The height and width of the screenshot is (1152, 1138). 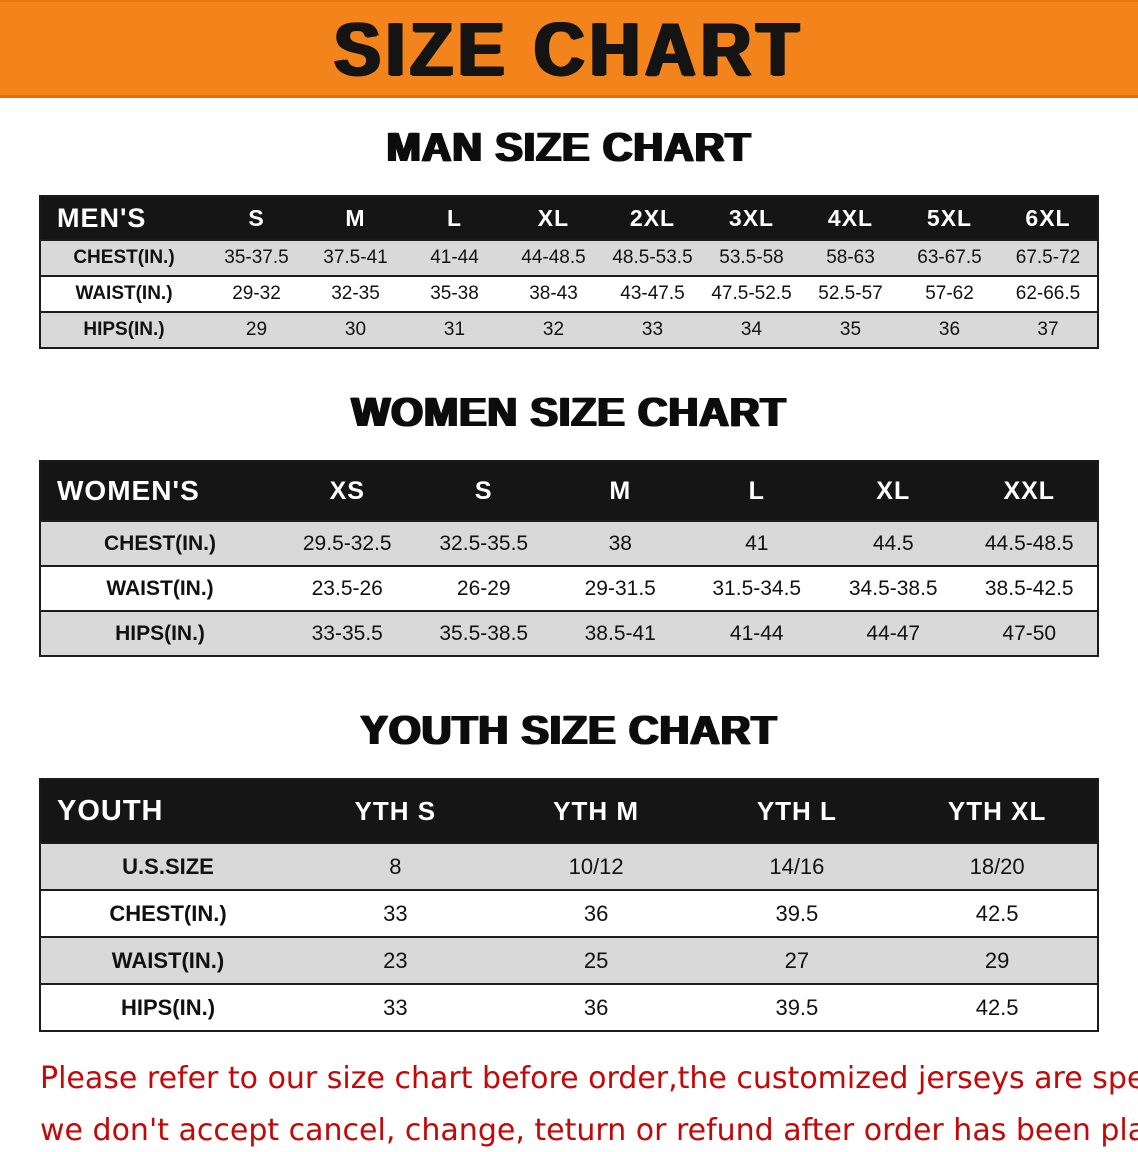 I want to click on table-row: HIPS(IN.) 29 30 31 32 33 34 35 36 37, so click(x=569, y=330).